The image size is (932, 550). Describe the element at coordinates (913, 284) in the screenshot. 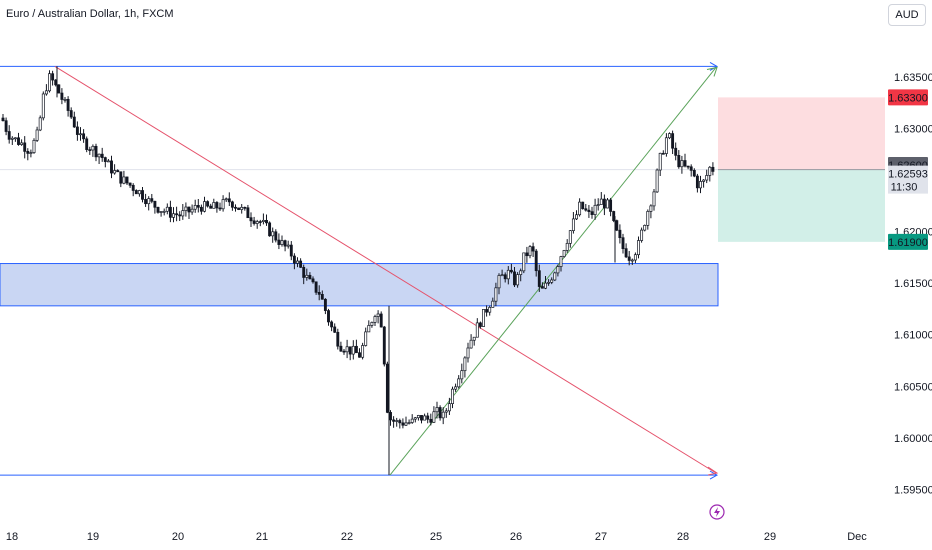

I see `y-tick-label: 1.61500` at that location.